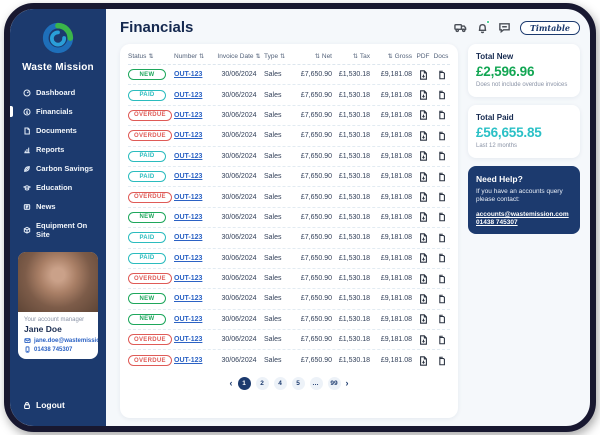 The image size is (600, 435). What do you see at coordinates (58, 206) in the screenshot?
I see `sidebar-item-news: News` at bounding box center [58, 206].